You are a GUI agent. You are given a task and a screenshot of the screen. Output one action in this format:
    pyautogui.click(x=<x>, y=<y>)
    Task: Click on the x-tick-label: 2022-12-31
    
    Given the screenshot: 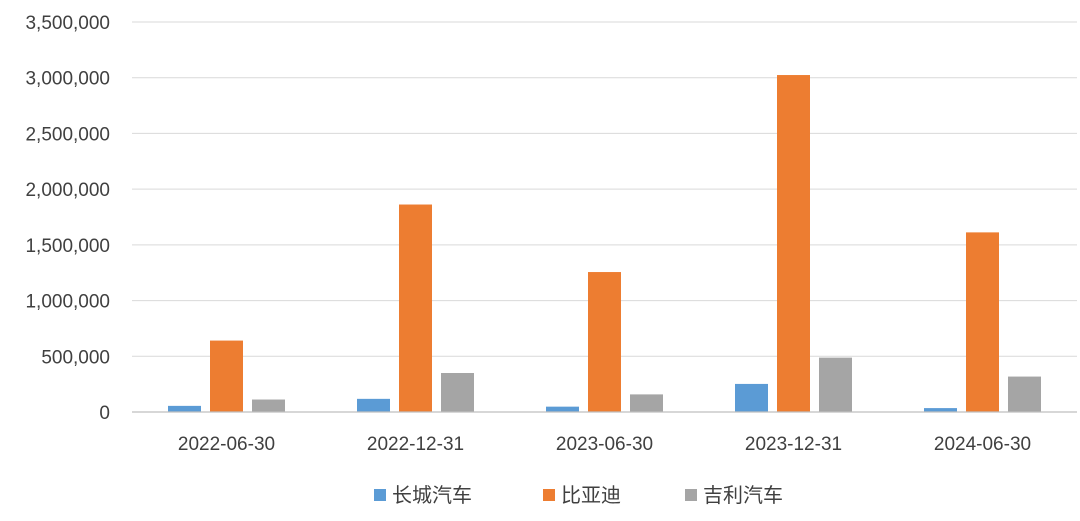 What is the action you would take?
    pyautogui.click(x=415, y=444)
    